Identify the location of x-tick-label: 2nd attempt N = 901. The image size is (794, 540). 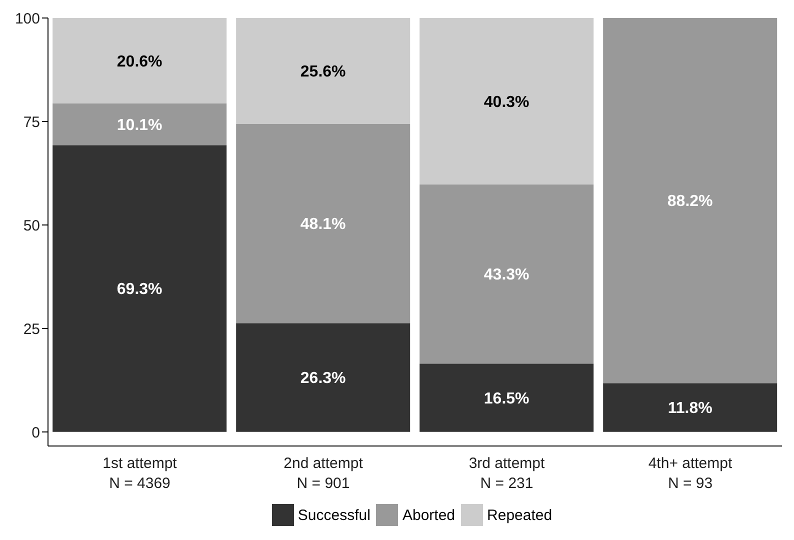
(324, 473).